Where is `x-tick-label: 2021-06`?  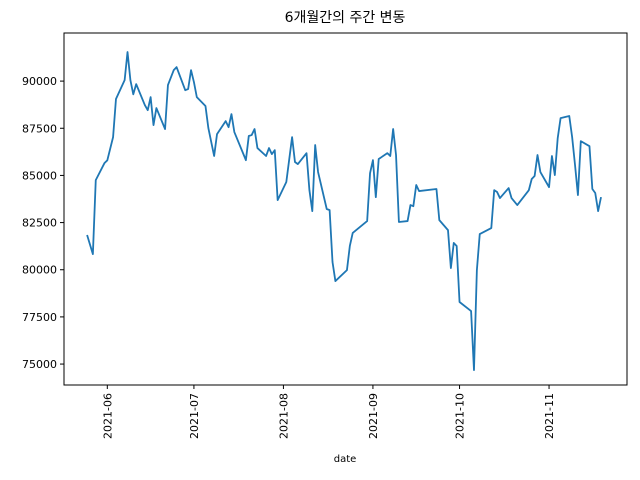
x-tick-label: 2021-06 is located at coordinates (107, 416).